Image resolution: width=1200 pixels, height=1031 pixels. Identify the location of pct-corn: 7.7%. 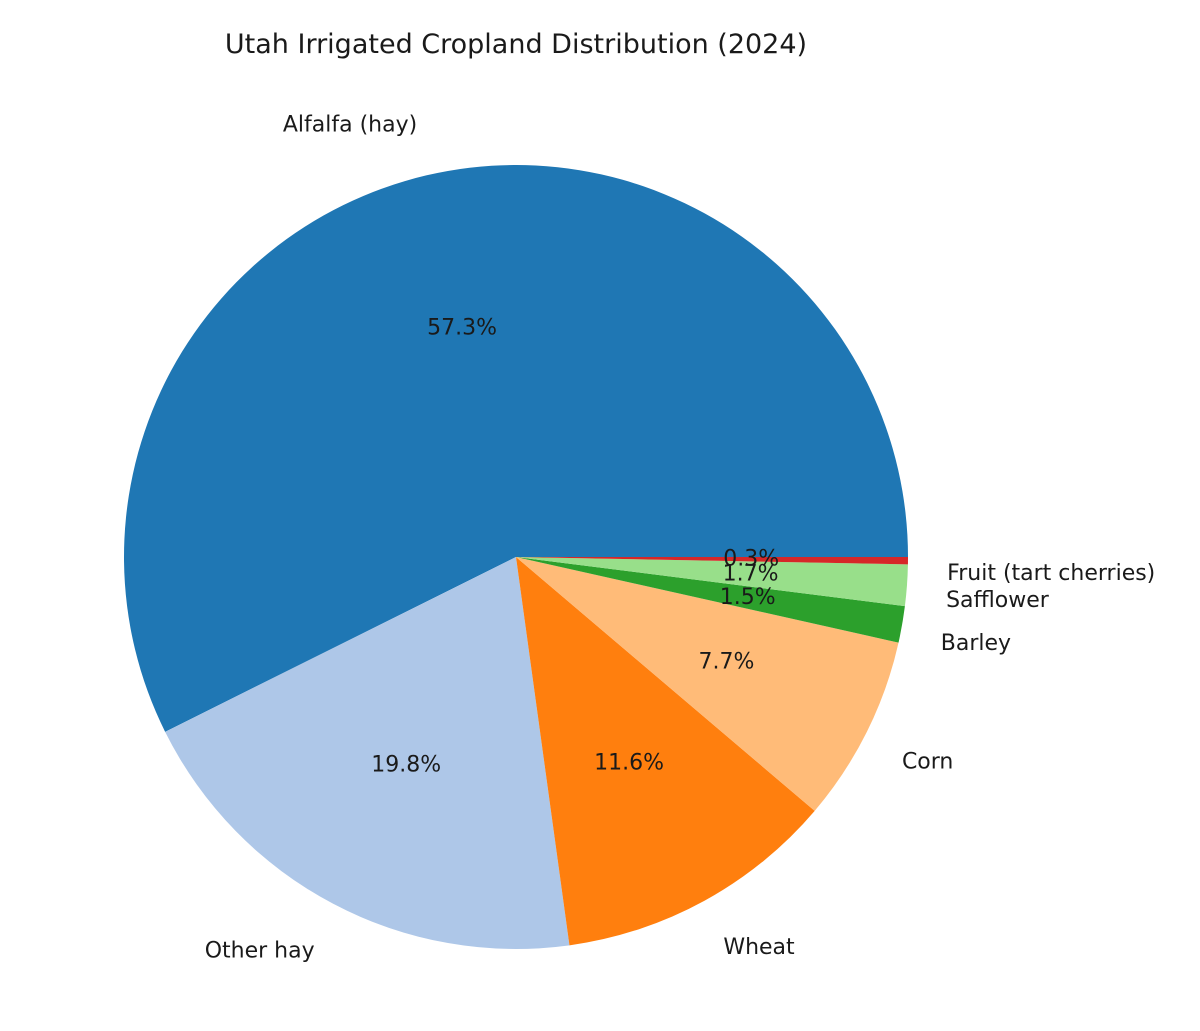
(727, 661).